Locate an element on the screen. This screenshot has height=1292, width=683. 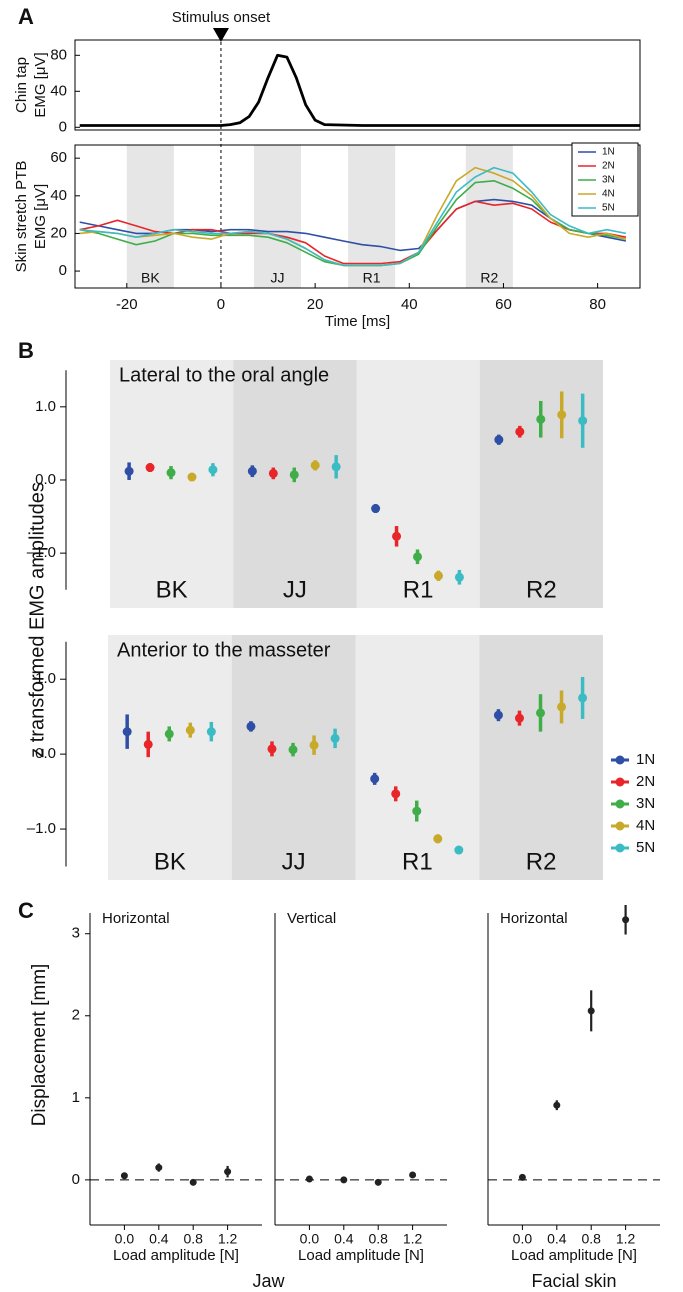
y-tick-label: 60 is located at coordinates (58, 157).